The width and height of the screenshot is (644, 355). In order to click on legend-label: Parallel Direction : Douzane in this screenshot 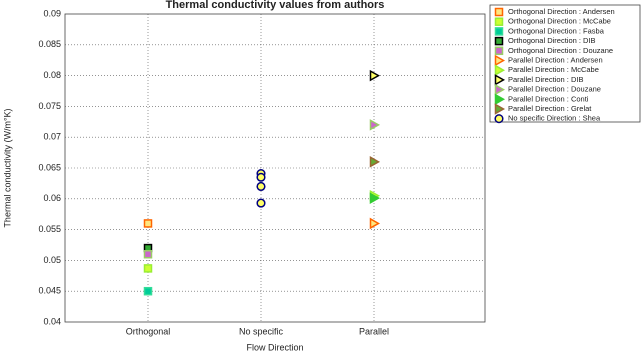, I will do `click(554, 89)`.